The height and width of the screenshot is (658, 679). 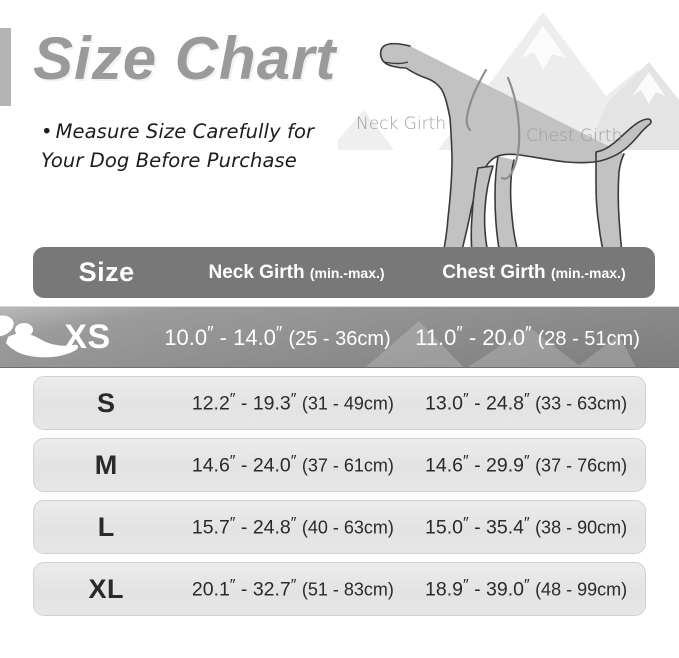 What do you see at coordinates (505, 465) in the screenshot?
I see `chest-max: 29.9` at bounding box center [505, 465].